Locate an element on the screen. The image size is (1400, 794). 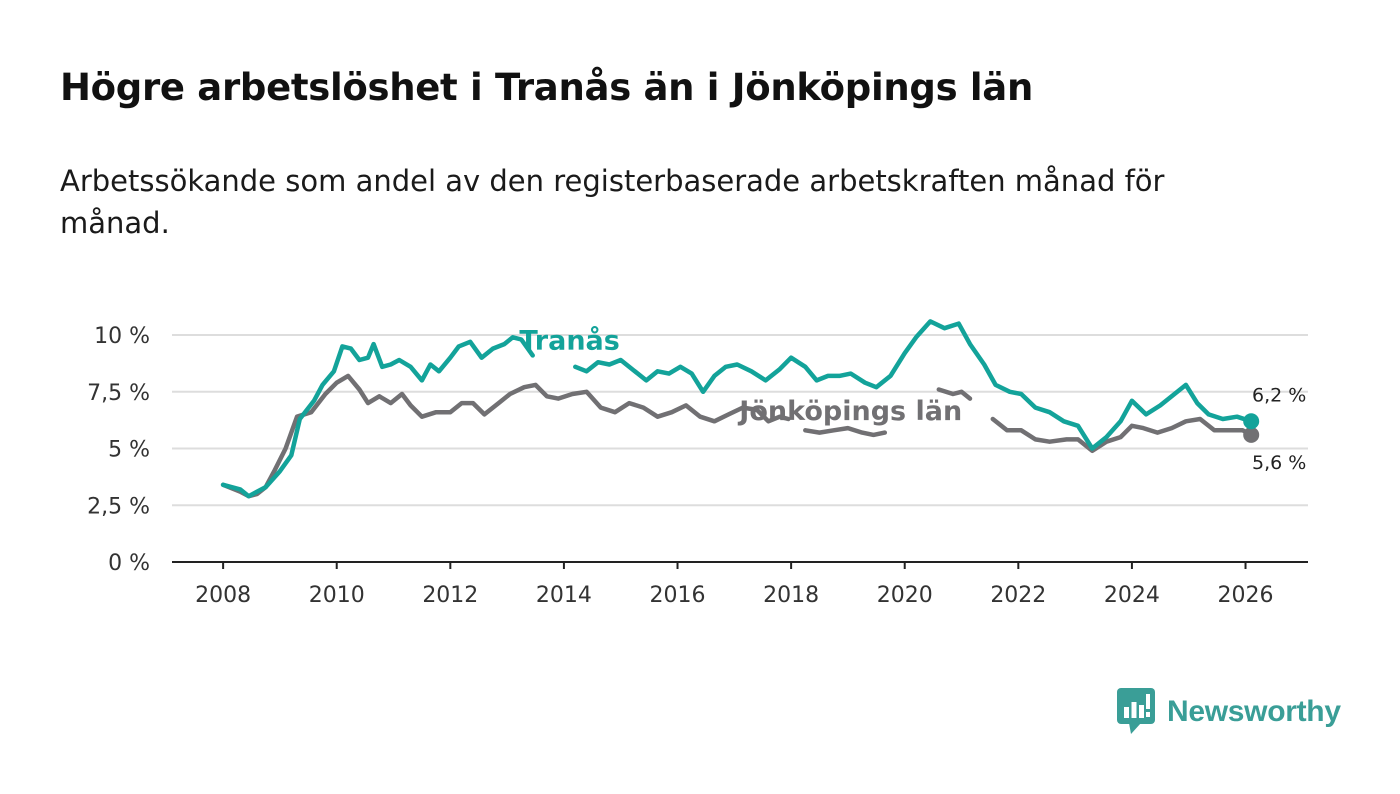
brand-name: Newsworthy is located at coordinates (1254, 711).